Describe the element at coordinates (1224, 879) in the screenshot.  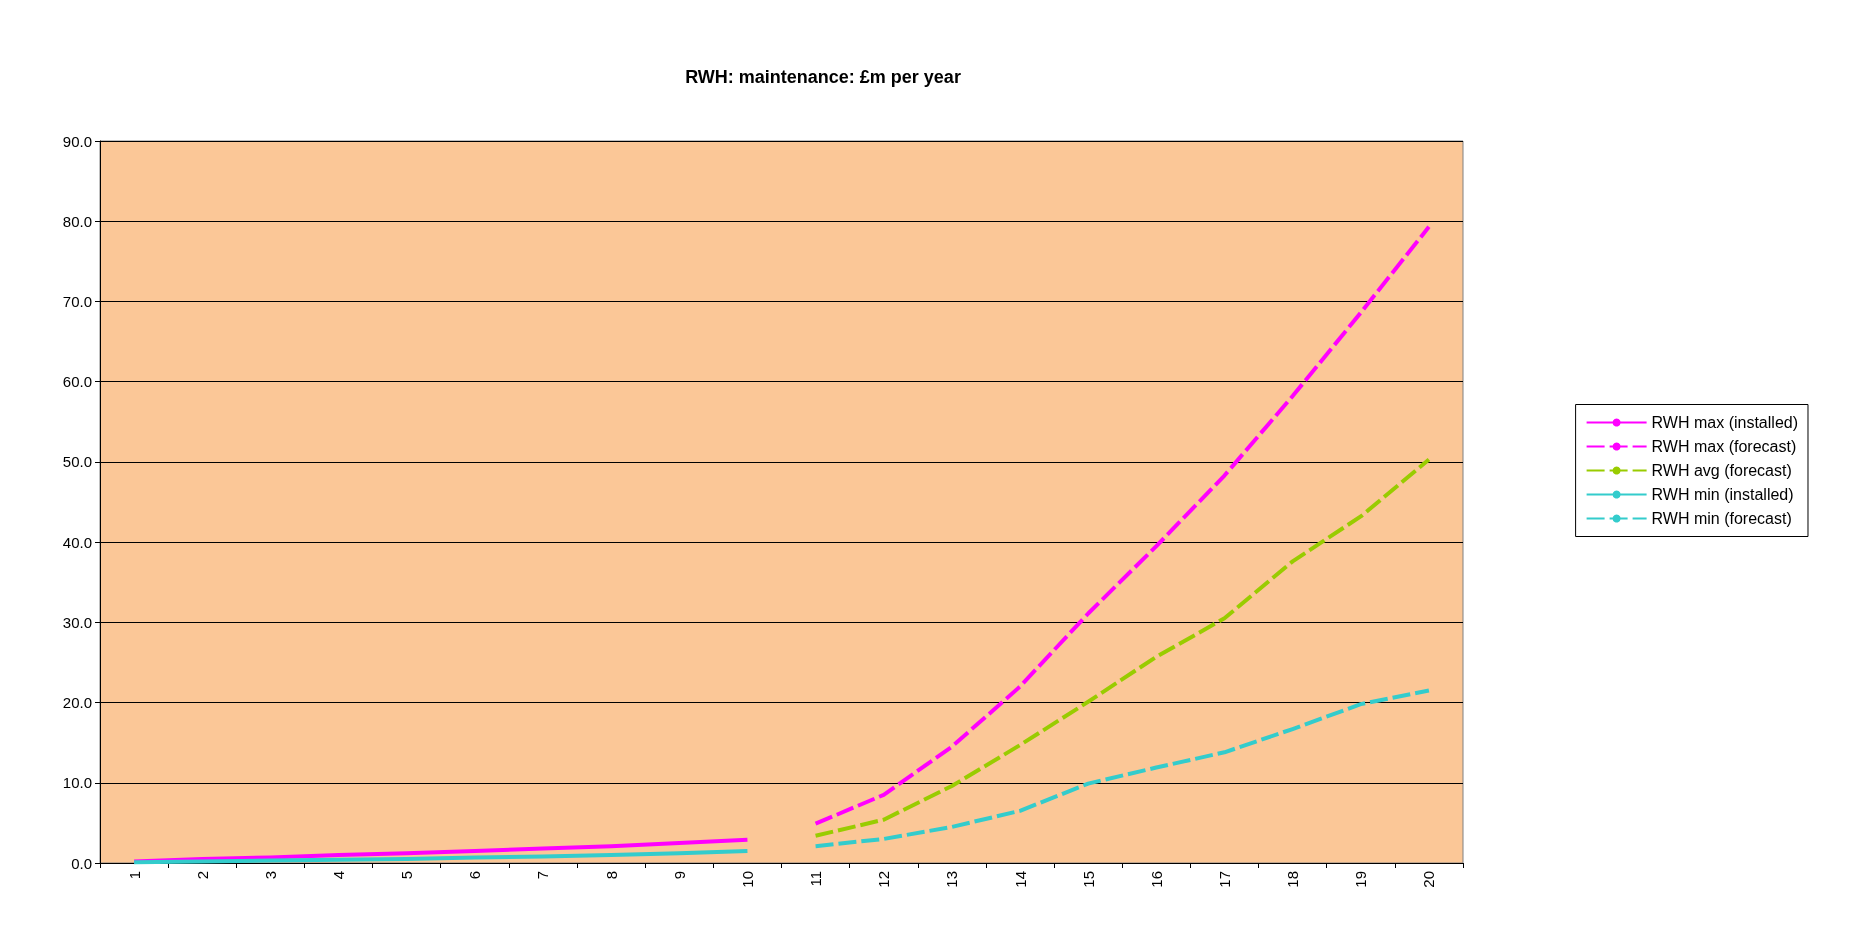
I see `x-tick-label: 17` at that location.